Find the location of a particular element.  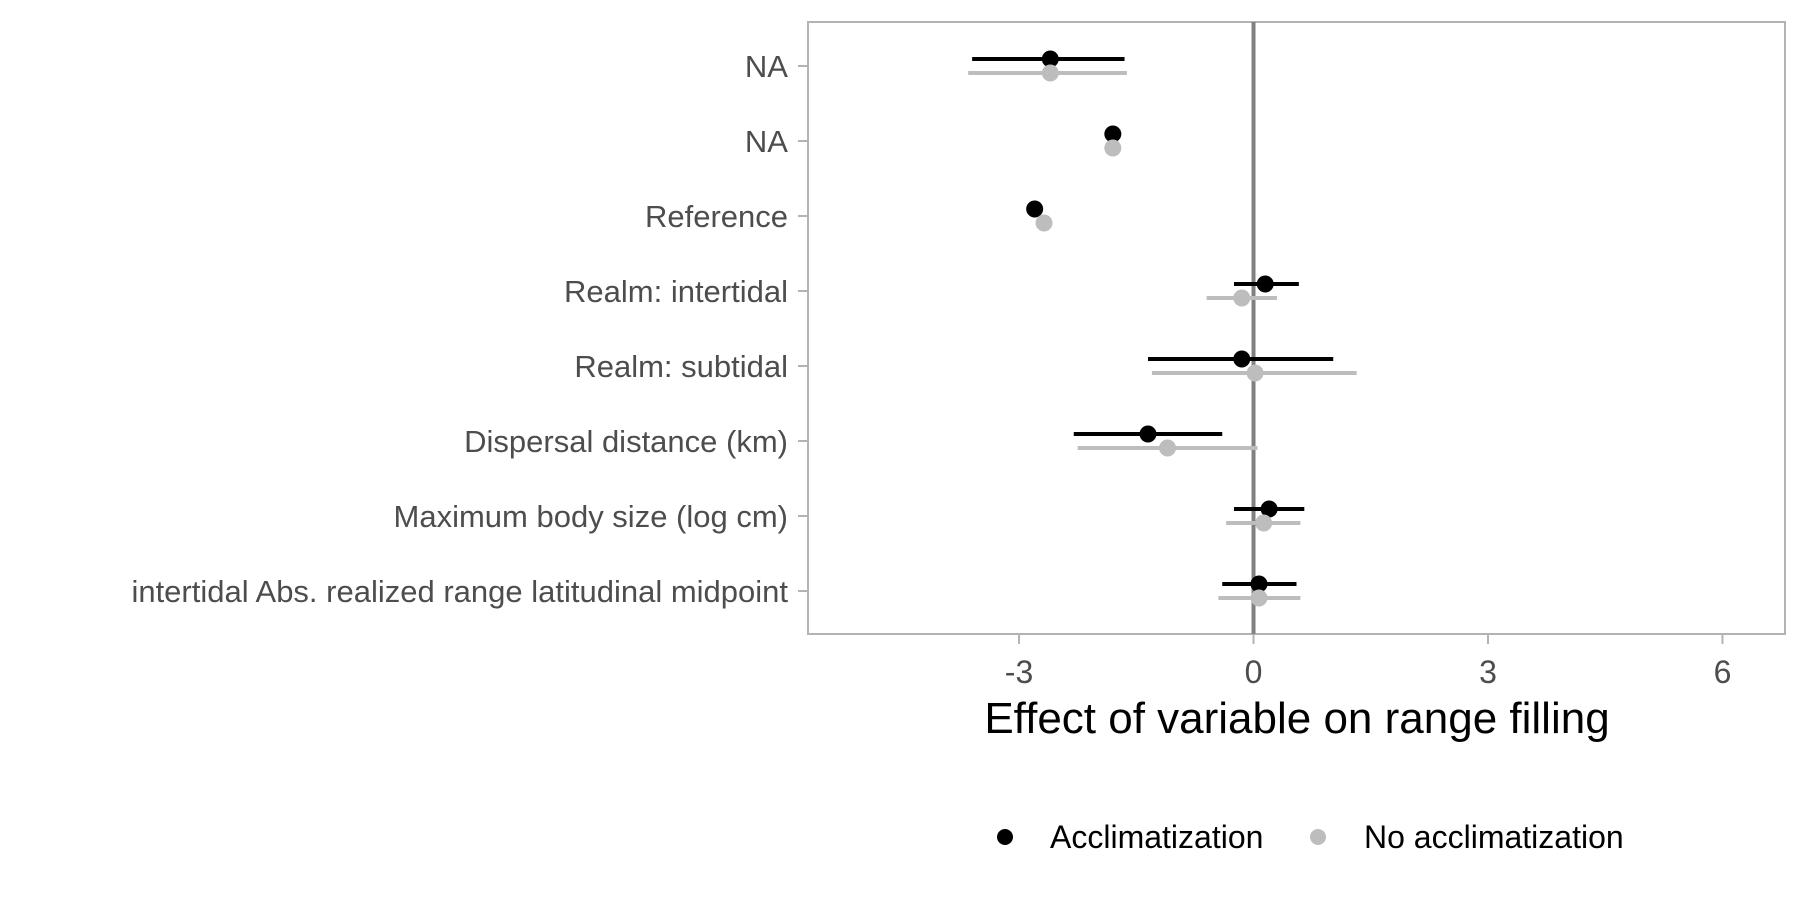

legend-marker-no-acclimatization is located at coordinates (1318, 837).